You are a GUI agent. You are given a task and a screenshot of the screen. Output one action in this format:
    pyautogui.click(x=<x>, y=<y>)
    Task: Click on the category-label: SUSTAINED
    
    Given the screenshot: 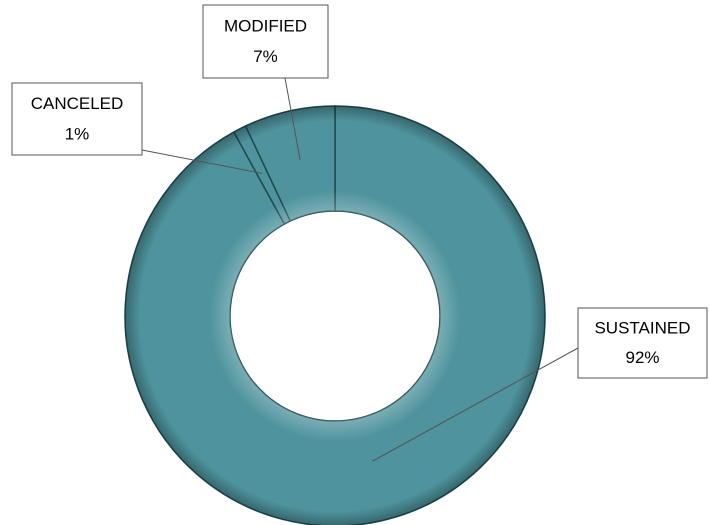 What is the action you would take?
    pyautogui.click(x=642, y=327)
    